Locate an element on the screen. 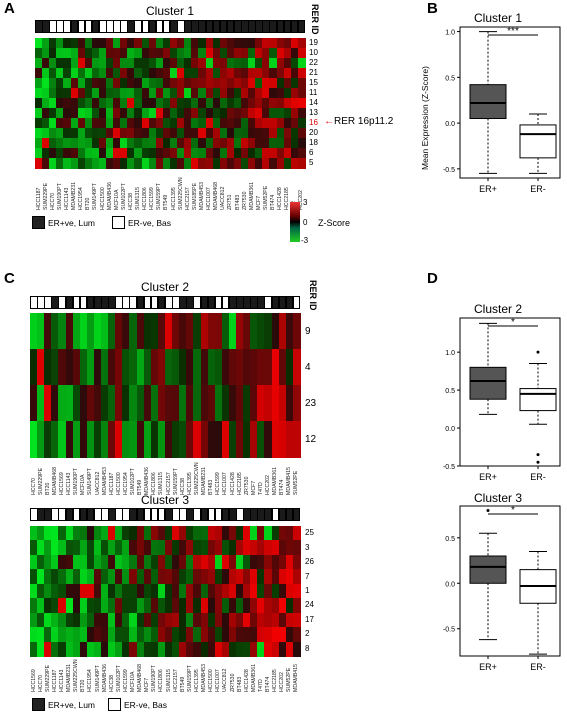 Image resolution: width=567 pixels, height=717 pixels. row-label: 8 is located at coordinates (307, 648).